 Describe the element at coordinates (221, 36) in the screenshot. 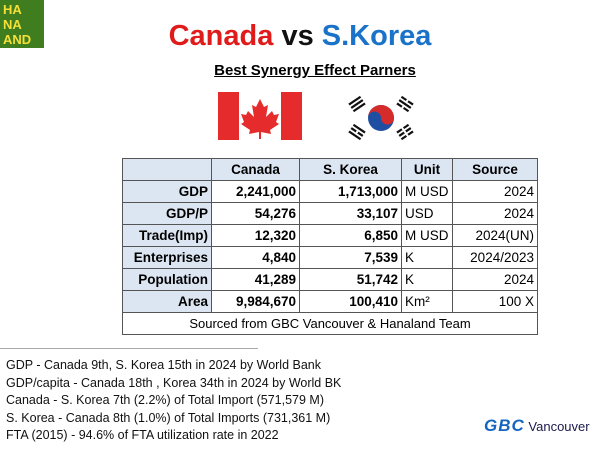

I see `title-canada: Canada` at that location.